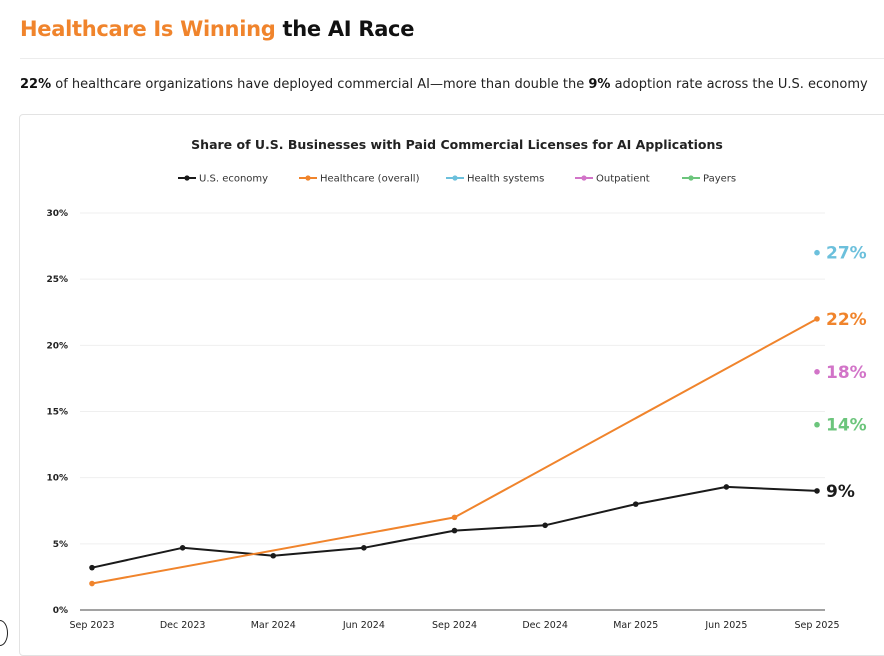 Image resolution: width=884 pixels, height=656 pixels. Describe the element at coordinates (816, 625) in the screenshot. I see `x-tick-label: Sep 2025` at that location.